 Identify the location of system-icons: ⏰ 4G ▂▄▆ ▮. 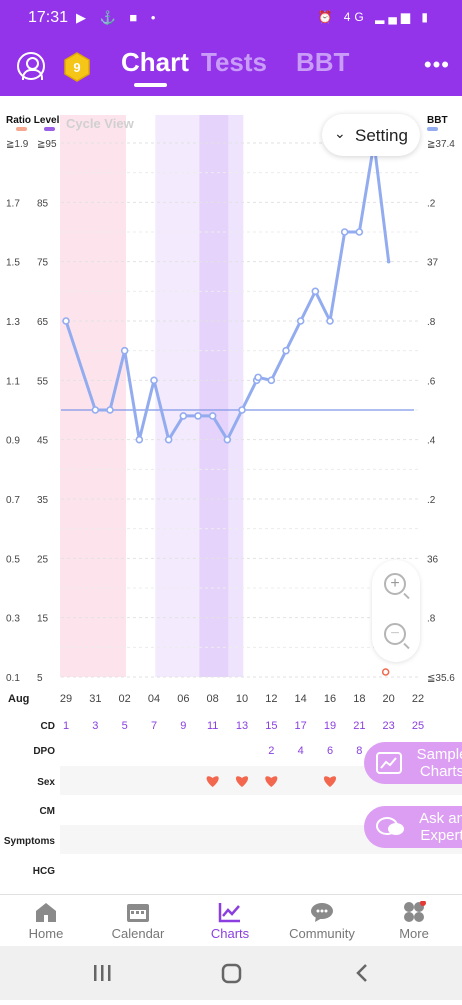
(374, 17).